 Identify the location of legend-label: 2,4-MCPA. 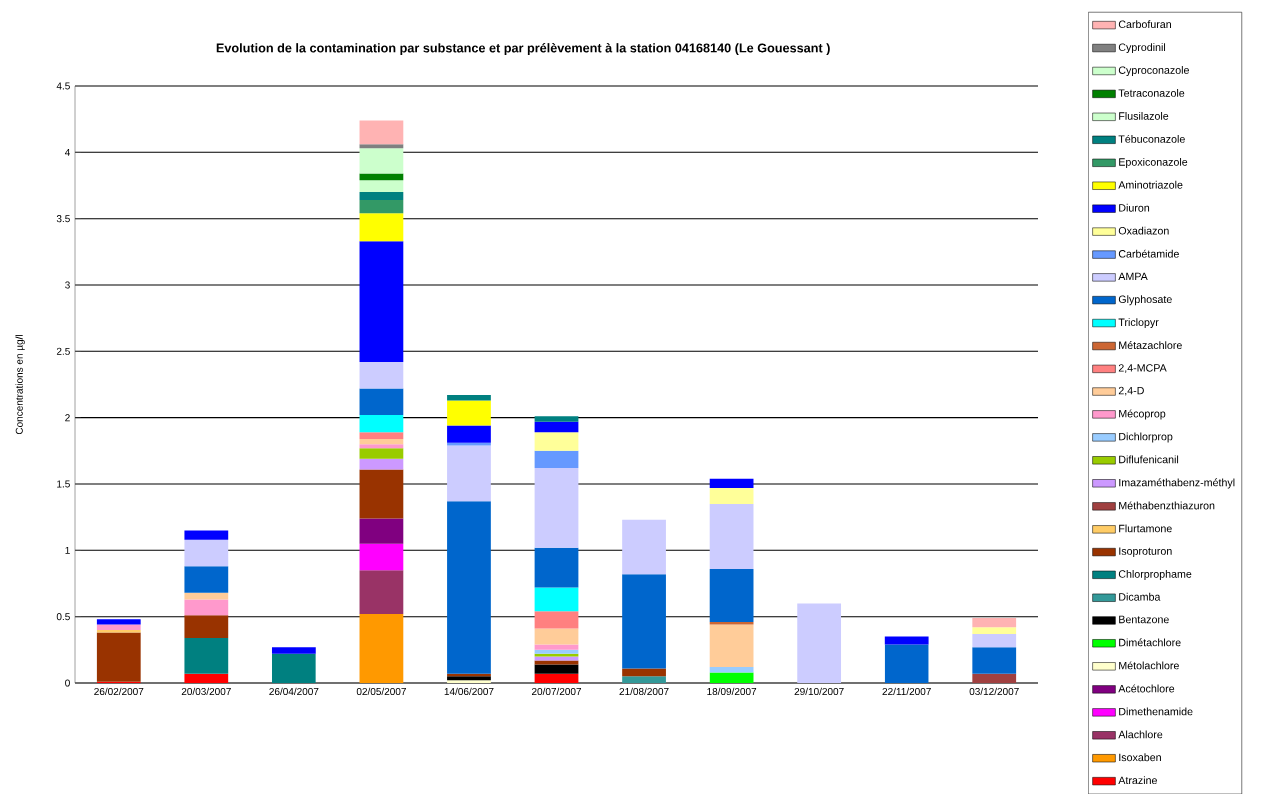
(1142, 368).